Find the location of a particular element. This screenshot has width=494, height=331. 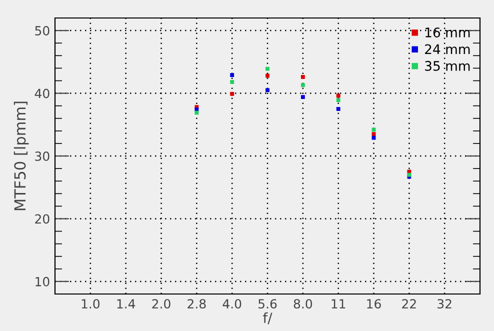

y-tick-label: 20 is located at coordinates (42, 219).